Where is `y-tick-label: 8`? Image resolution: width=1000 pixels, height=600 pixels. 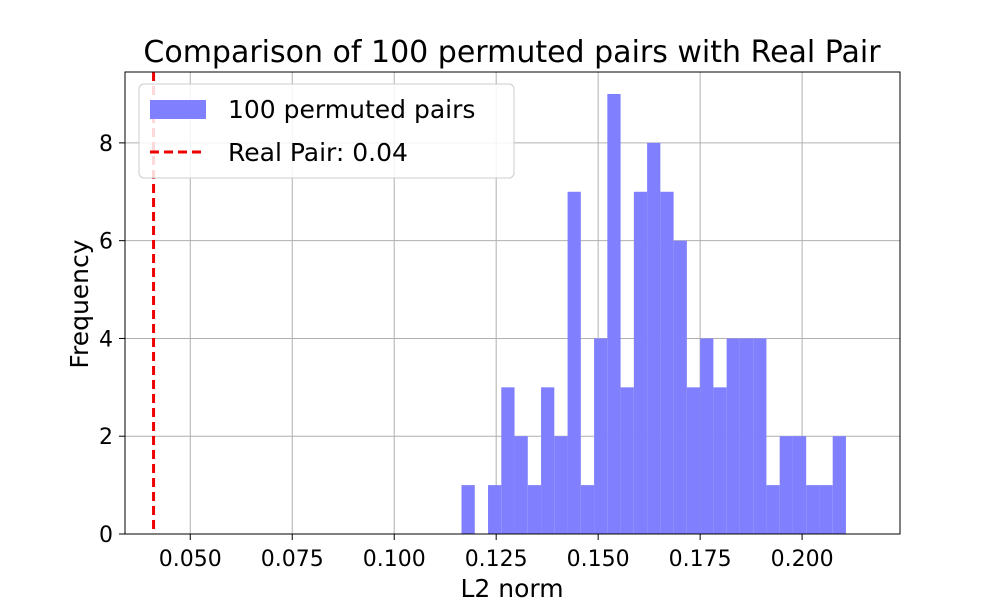
y-tick-label: 8 is located at coordinates (106, 144).